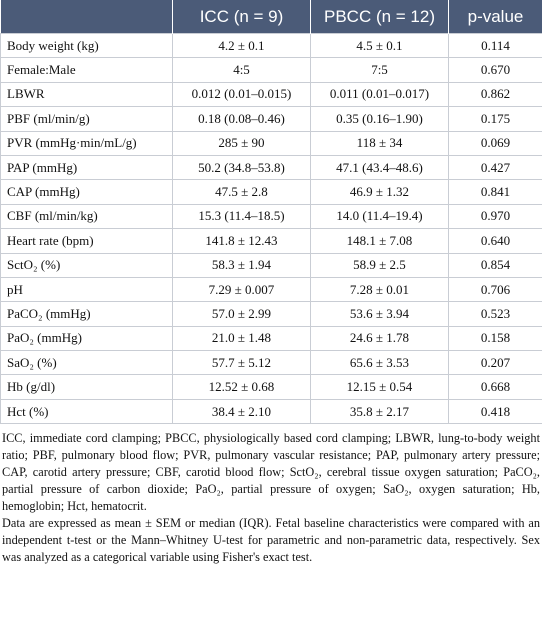  I want to click on cell: 0.012 (0.01–0.015), so click(241, 94).